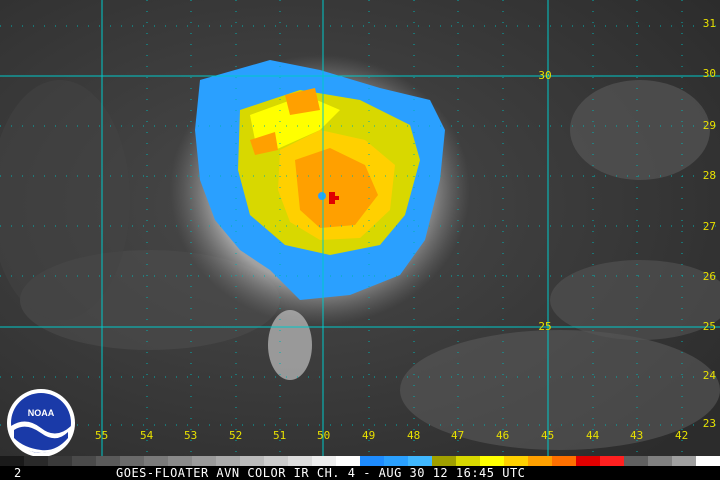 The height and width of the screenshot is (480, 720). Describe the element at coordinates (334, 198) in the screenshot. I see `storm-center-marker` at that location.